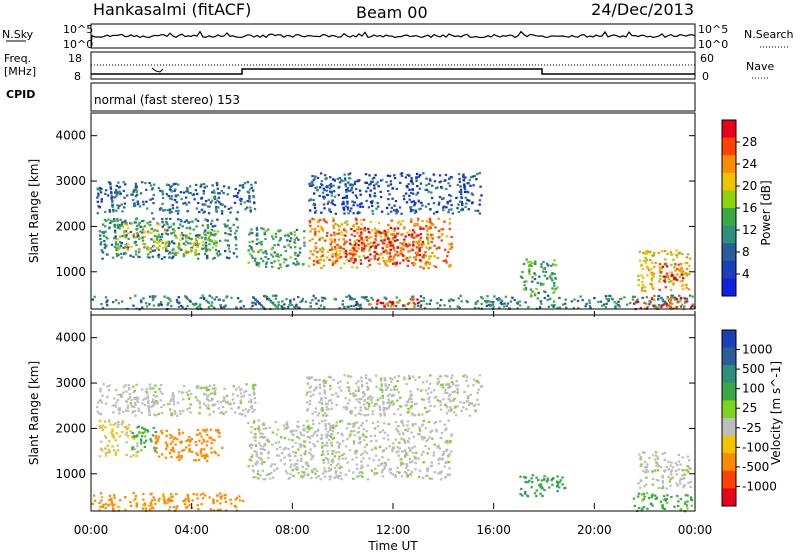 The height and width of the screenshot is (554, 800). I want to click on freq-tick-top: 18, so click(75, 58).